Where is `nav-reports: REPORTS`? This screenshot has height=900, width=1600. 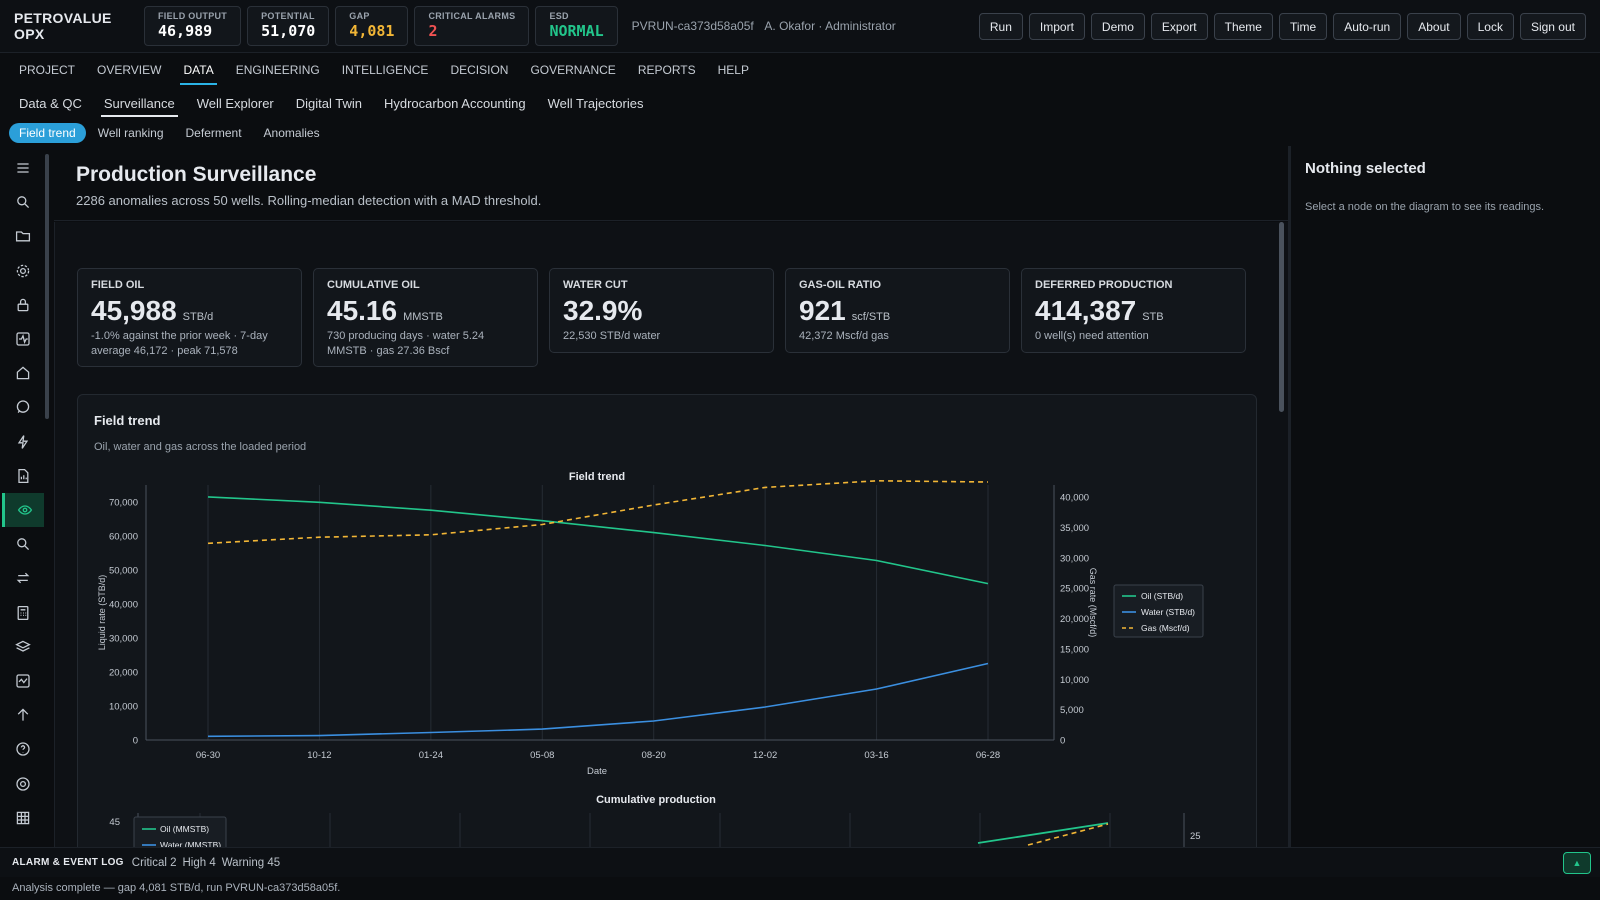 nav-reports: REPORTS is located at coordinates (666, 70).